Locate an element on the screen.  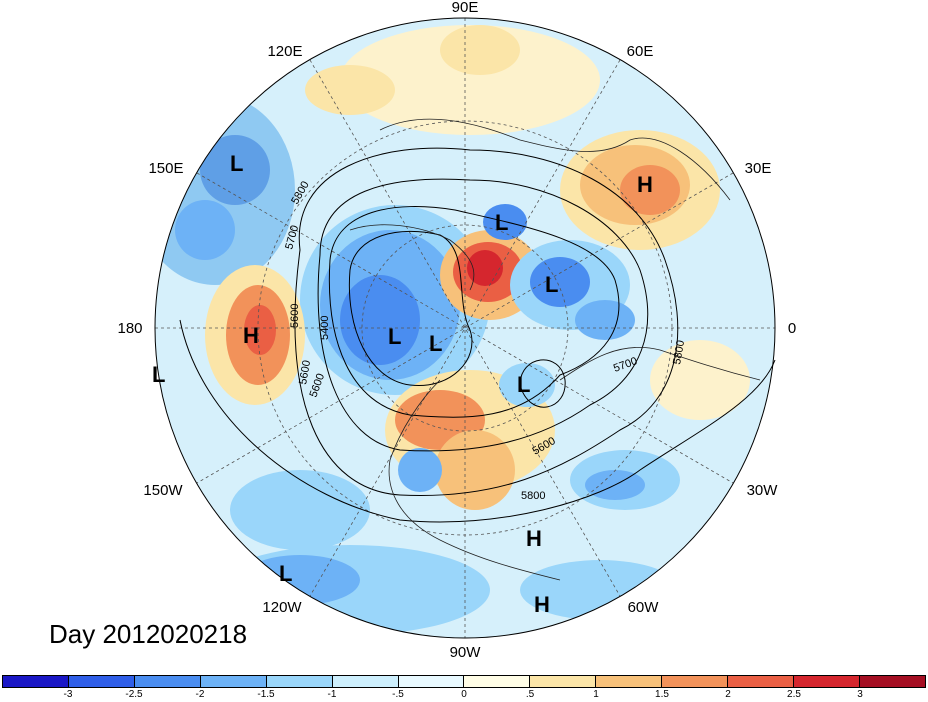
colorbar-tick-label: 2.5 is located at coordinates (794, 694).